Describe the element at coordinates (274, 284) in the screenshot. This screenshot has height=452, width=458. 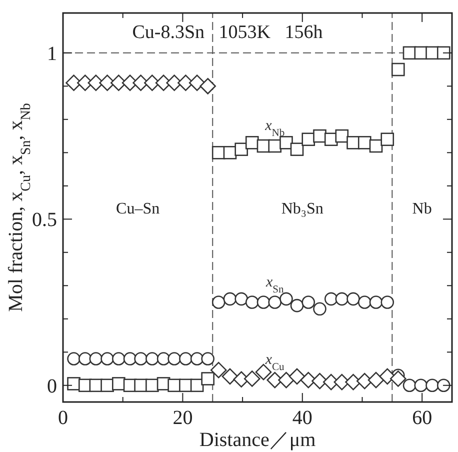
I see `series-label: x$_{Sn}$` at that location.